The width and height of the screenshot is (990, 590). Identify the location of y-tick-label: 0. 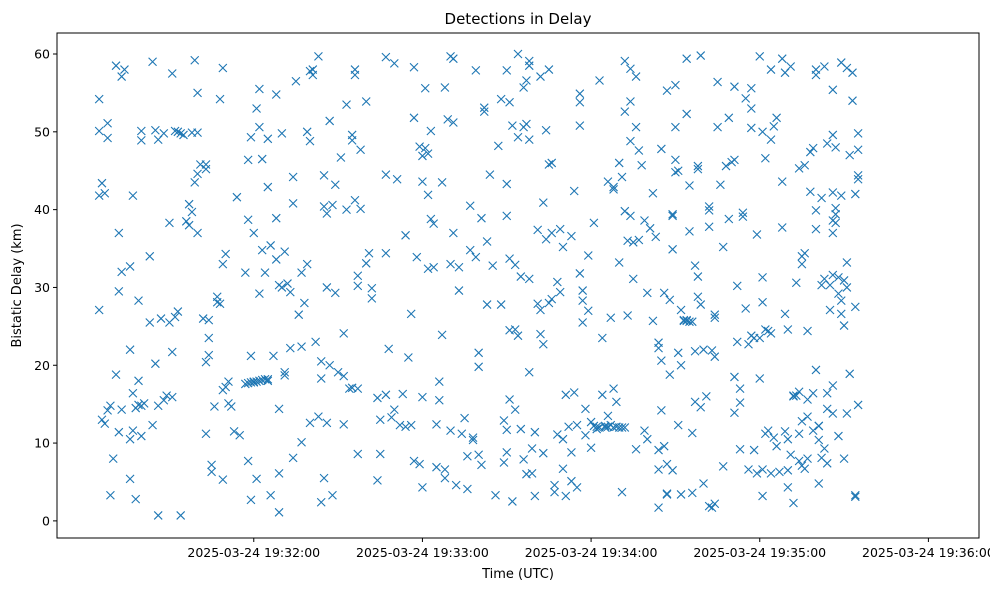
(46, 520).